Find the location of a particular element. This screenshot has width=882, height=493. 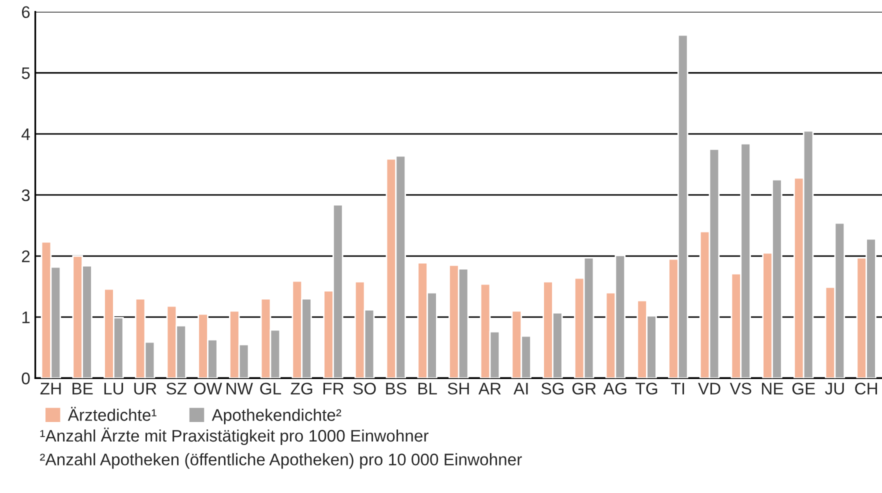

x-tick-label: OW is located at coordinates (208, 388).